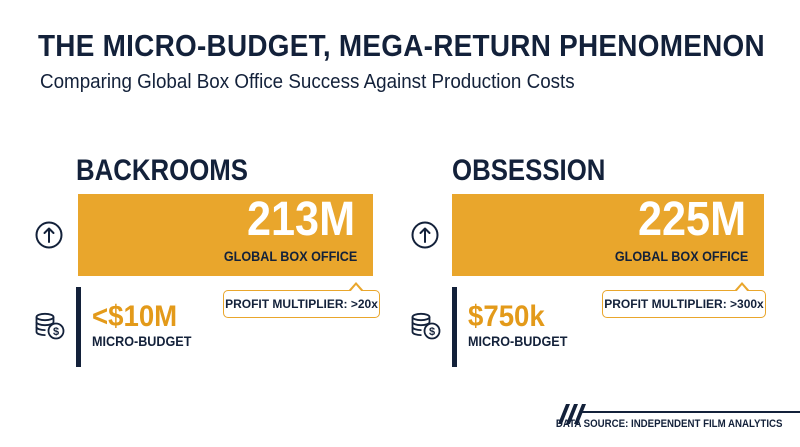 The image size is (800, 447). Describe the element at coordinates (142, 341) in the screenshot. I see `budget-label-backrooms: MICRO-BUDGET` at that location.